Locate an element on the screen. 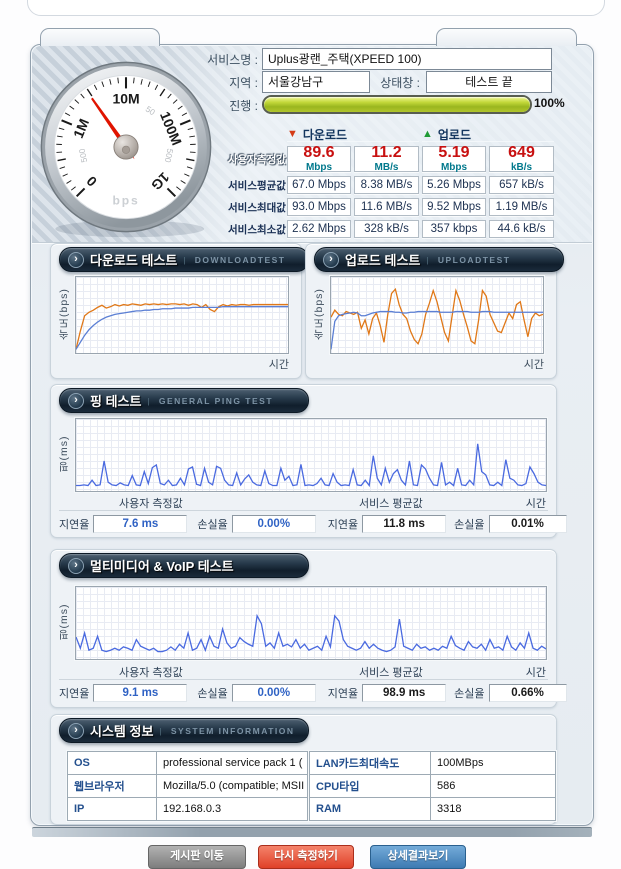 The image size is (621, 869). upload-test-header: › 업로드 테스트 UPLOADTEST is located at coordinates (439, 259).